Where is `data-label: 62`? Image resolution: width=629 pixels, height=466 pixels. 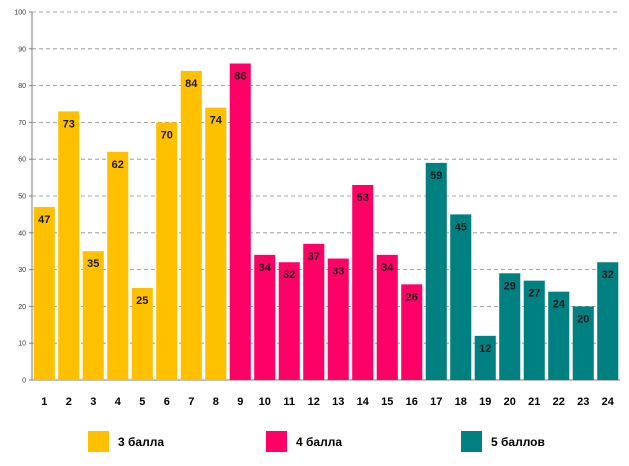
data-label: 62 is located at coordinates (118, 165).